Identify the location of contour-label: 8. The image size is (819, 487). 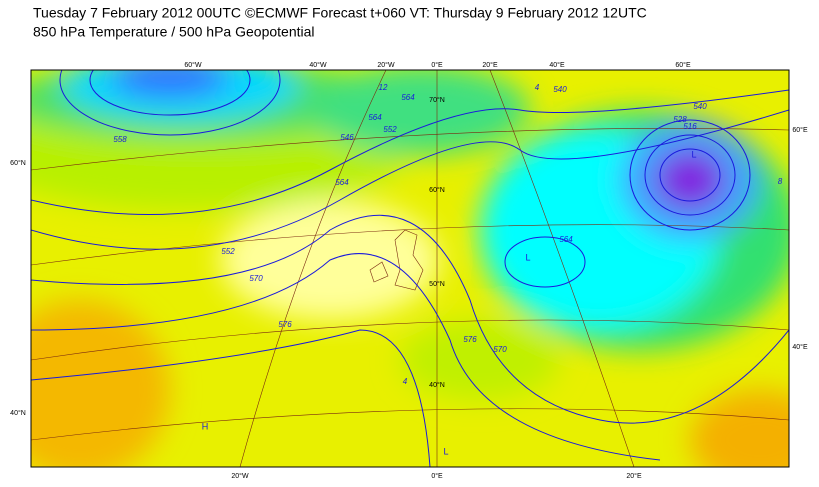
(780, 181).